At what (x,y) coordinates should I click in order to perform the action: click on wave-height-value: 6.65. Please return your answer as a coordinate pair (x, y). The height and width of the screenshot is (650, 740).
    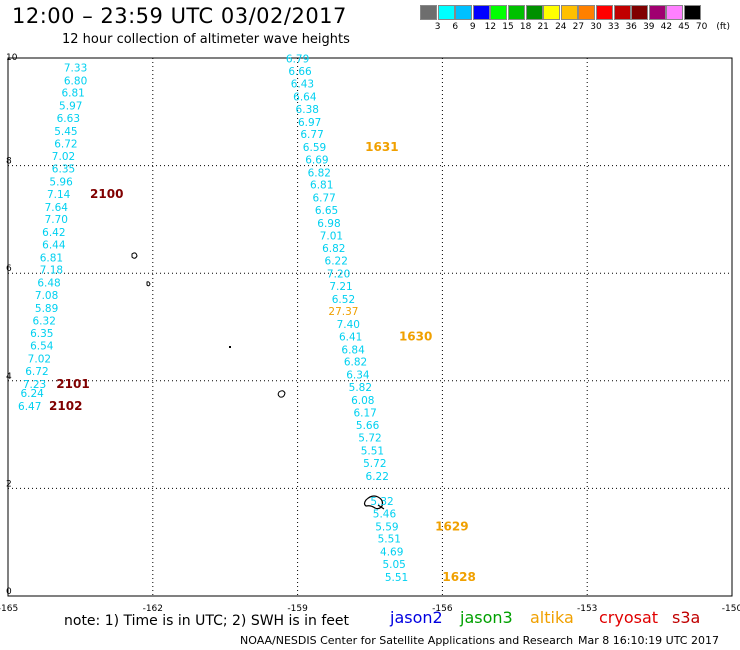
    Looking at the image, I should click on (326, 211).